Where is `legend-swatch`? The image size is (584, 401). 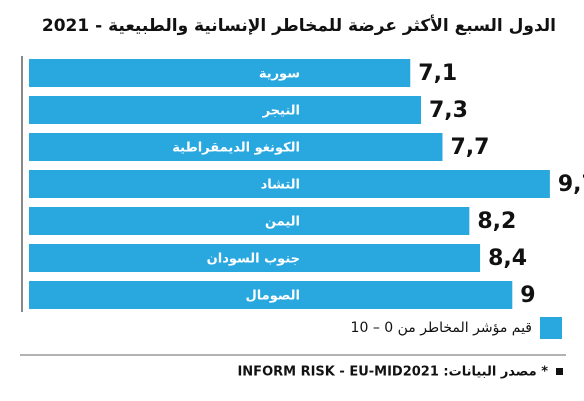
legend-swatch is located at coordinates (551, 328).